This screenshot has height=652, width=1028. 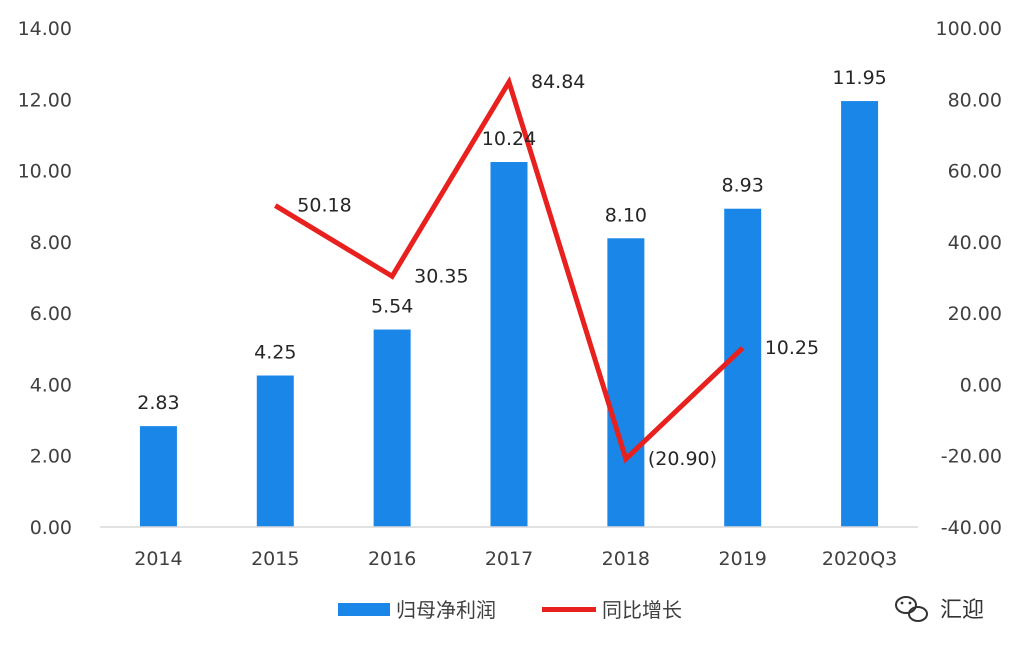 What do you see at coordinates (45, 278) in the screenshot?
I see `left-axis-ticks: 0.00 2.00 4.00 6.00 8.00 10.00 12.00 14.00` at bounding box center [45, 278].